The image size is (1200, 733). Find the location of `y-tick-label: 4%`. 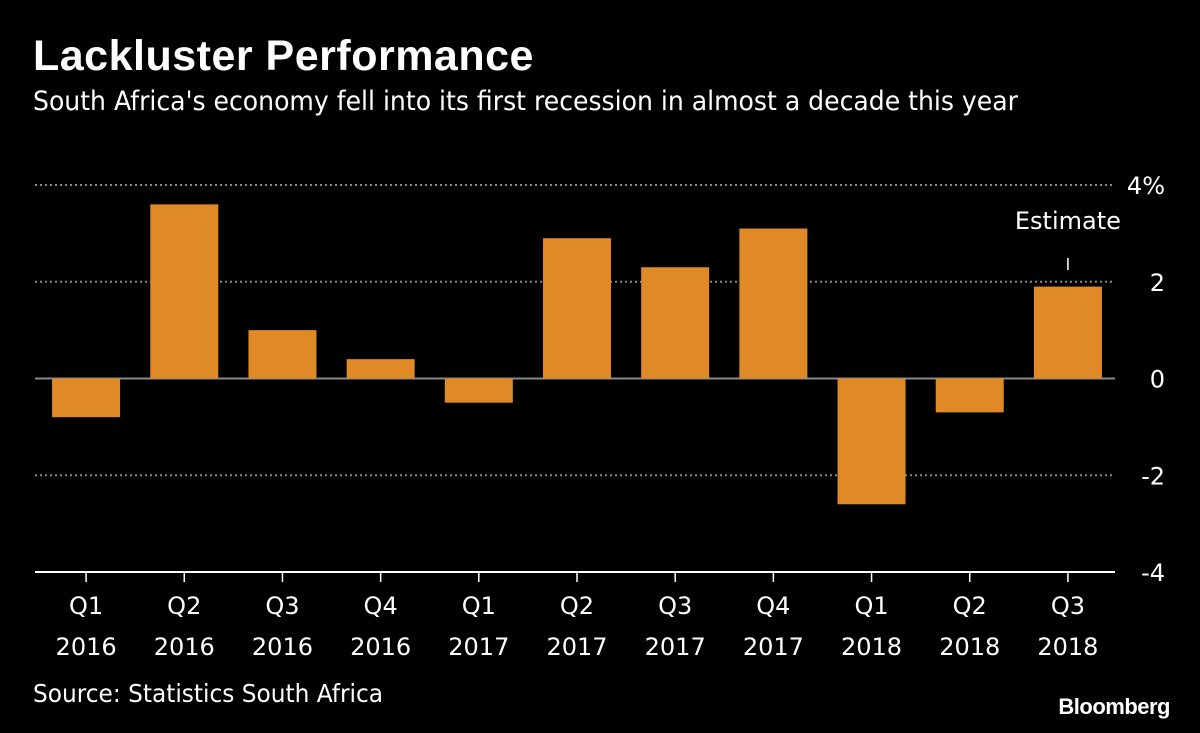

y-tick-label: 4% is located at coordinates (1146, 186).